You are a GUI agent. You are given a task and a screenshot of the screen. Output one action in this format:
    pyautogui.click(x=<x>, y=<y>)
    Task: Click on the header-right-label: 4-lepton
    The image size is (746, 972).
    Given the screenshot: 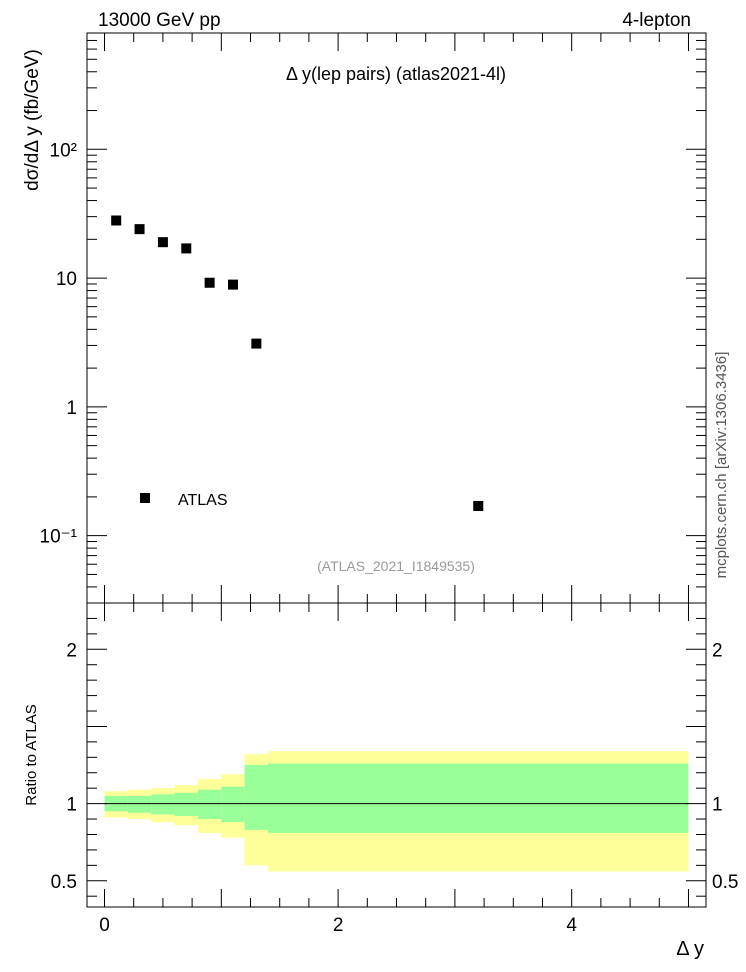 What is the action you would take?
    pyautogui.click(x=656, y=20)
    